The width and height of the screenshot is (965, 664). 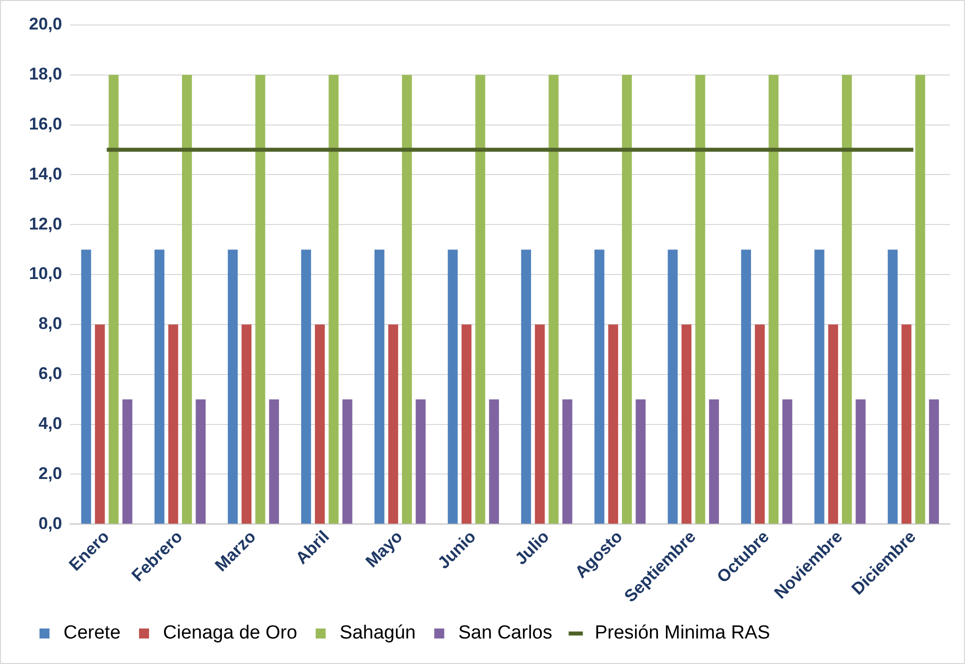 What do you see at coordinates (378, 633) in the screenshot?
I see `legend-label: Sahagún` at bounding box center [378, 633].